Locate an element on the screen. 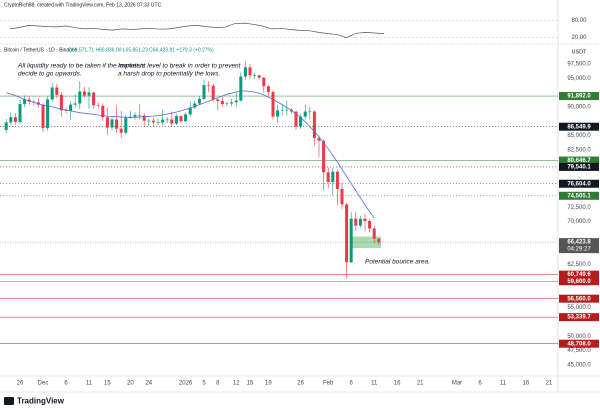 This screenshot has width=600, height=410. y-tick-label: 55,000.0 is located at coordinates (579, 308).